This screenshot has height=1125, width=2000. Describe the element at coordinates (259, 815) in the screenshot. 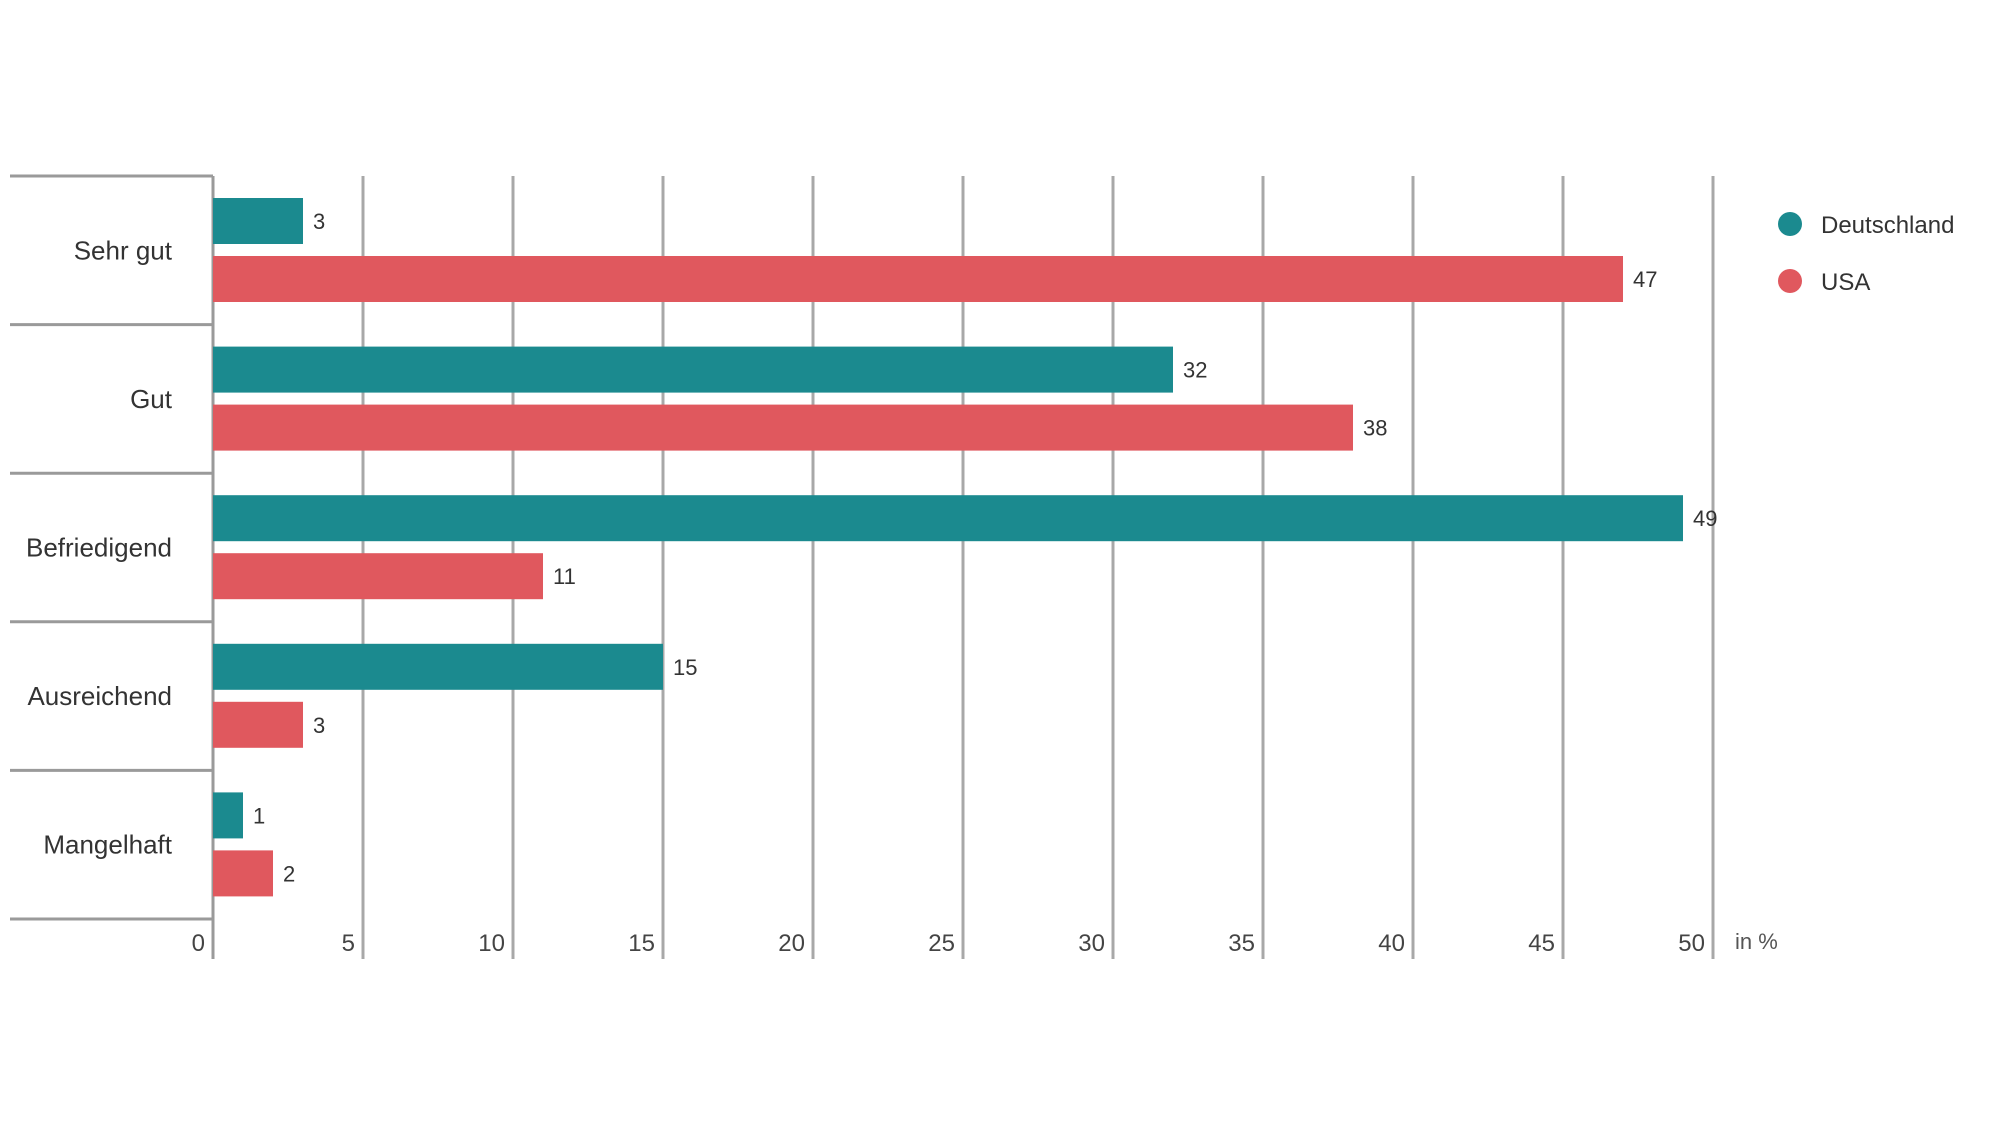

I see `data-label: 1` at that location.